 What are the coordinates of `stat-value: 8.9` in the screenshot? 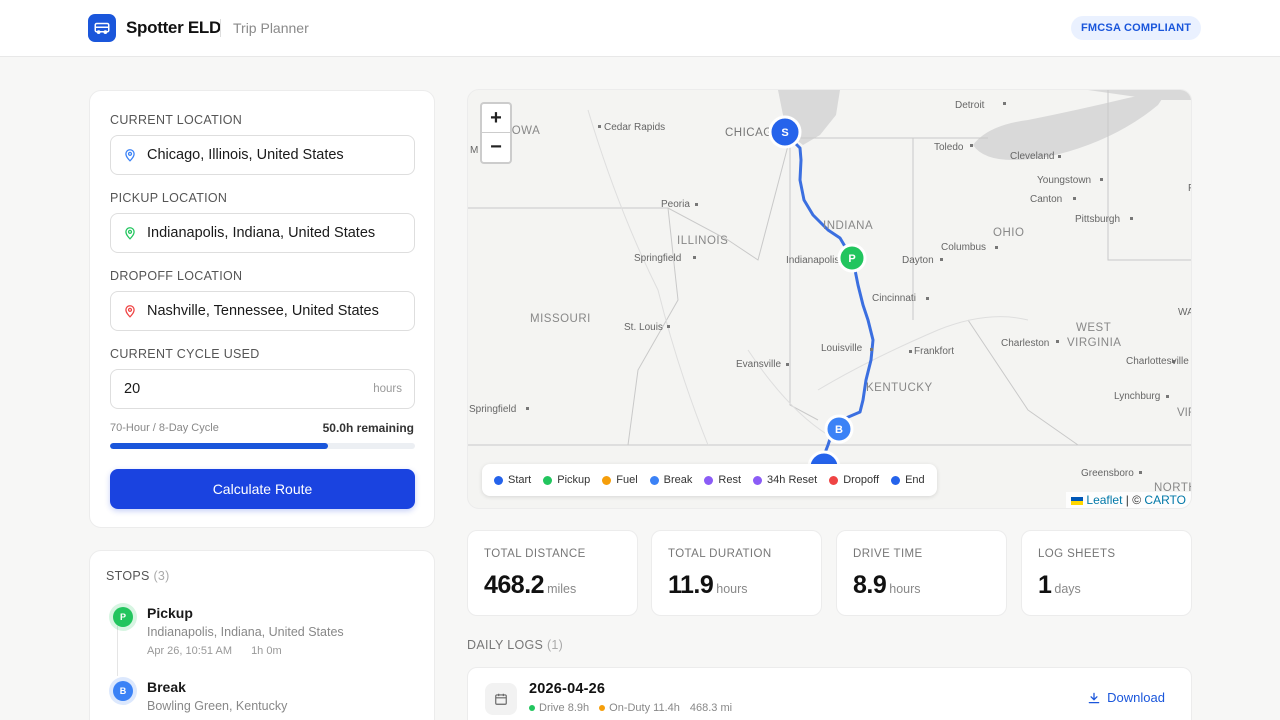 It's located at (870, 585).